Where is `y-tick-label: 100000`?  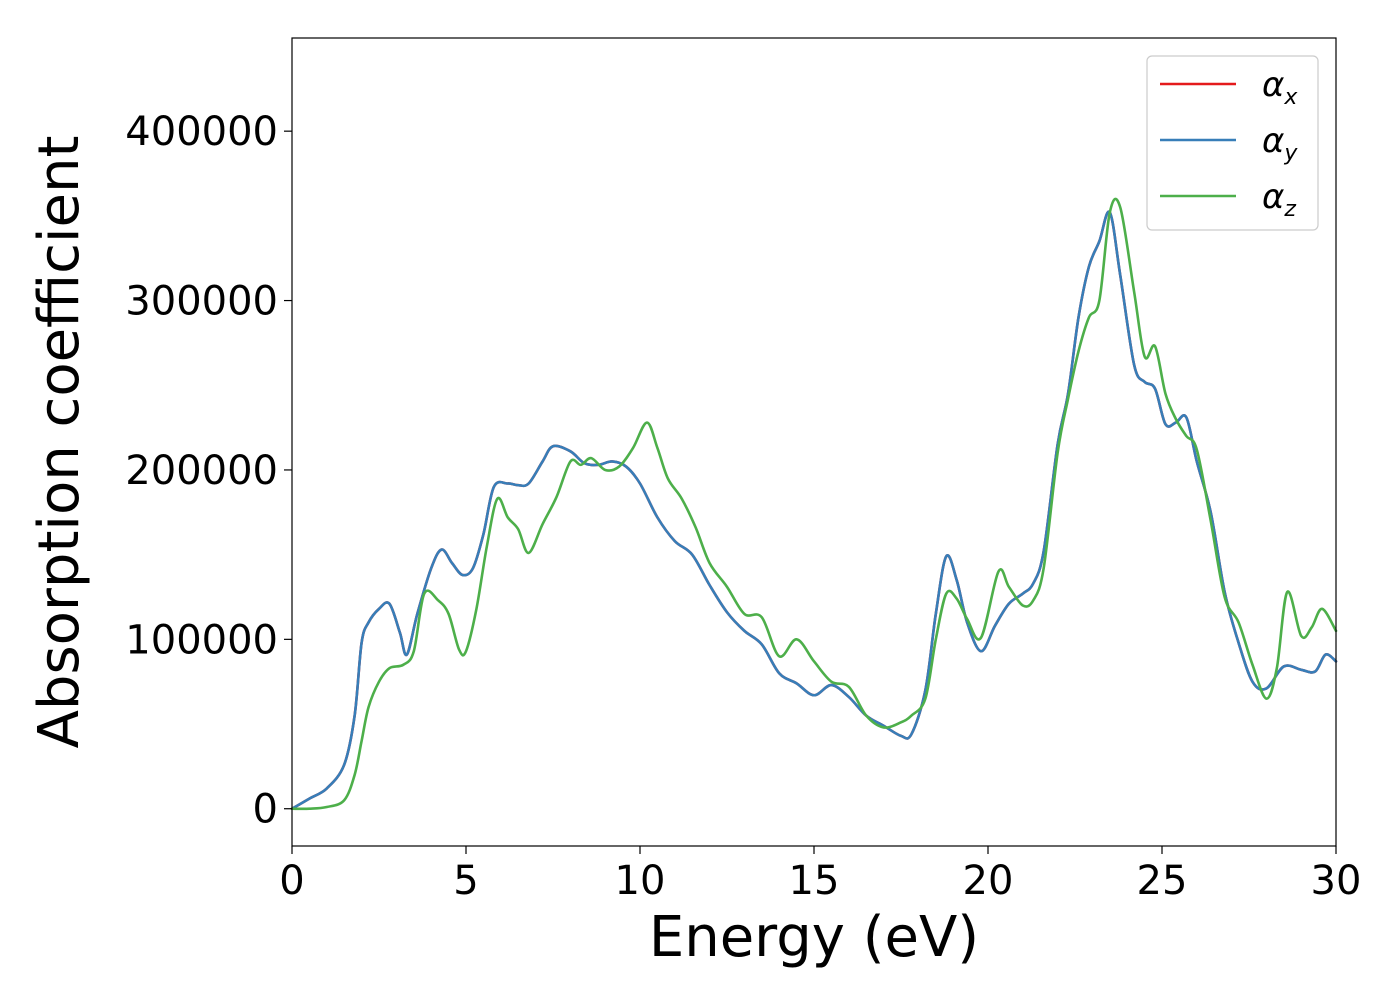 y-tick-label: 100000 is located at coordinates (201, 640).